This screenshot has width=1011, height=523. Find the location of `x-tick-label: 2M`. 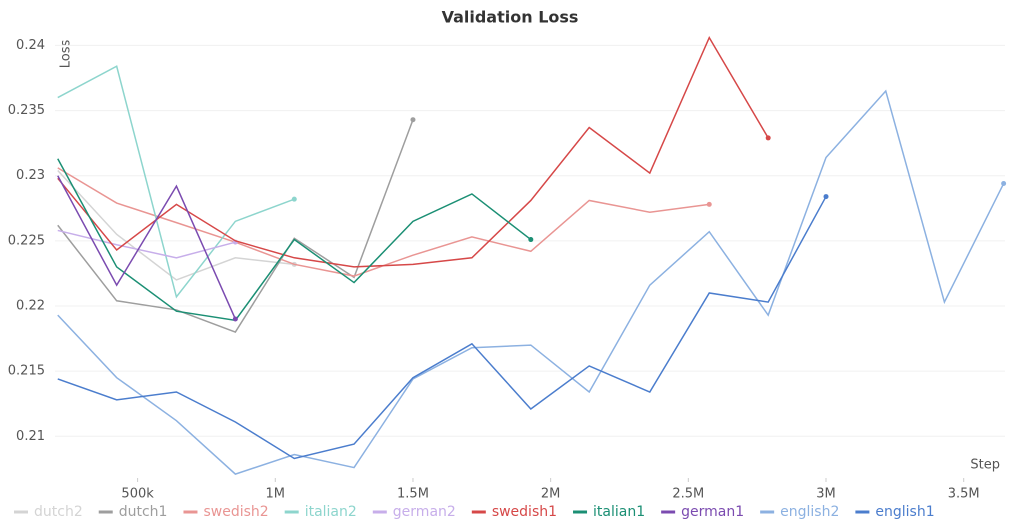

x-tick-label: 2M is located at coordinates (551, 494).